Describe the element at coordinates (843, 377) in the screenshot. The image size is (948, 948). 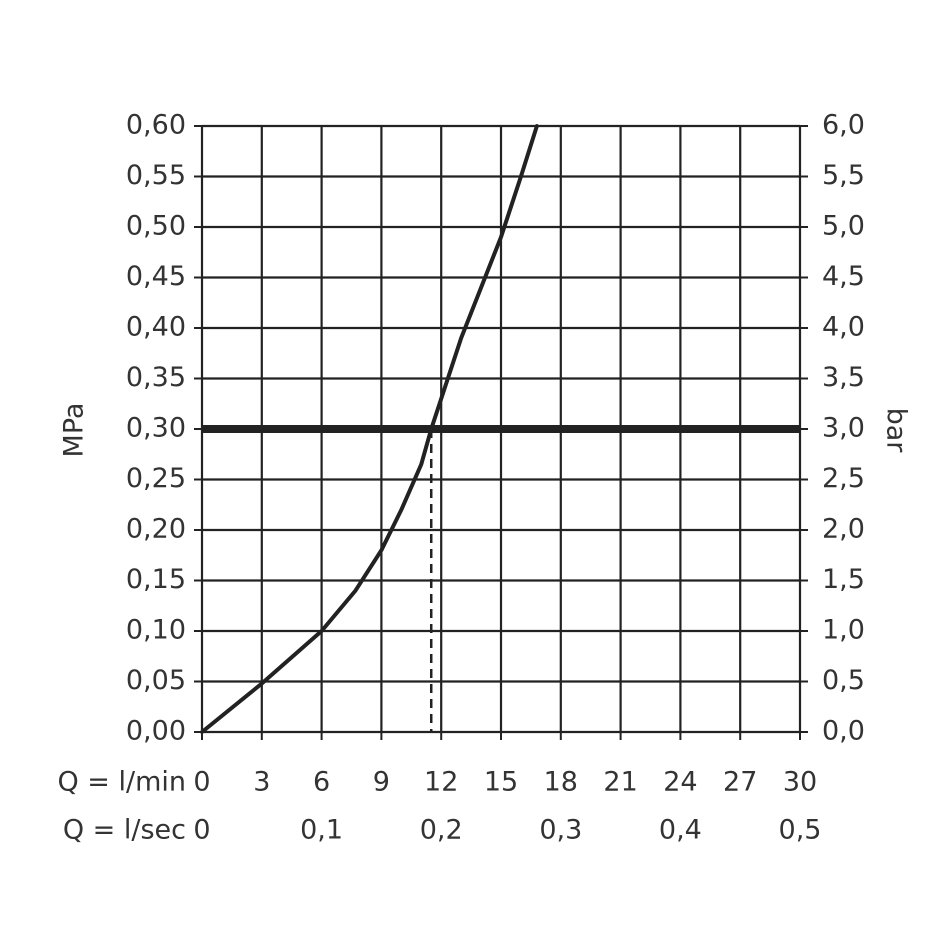
I see `y2-tick-label: 3,5` at that location.